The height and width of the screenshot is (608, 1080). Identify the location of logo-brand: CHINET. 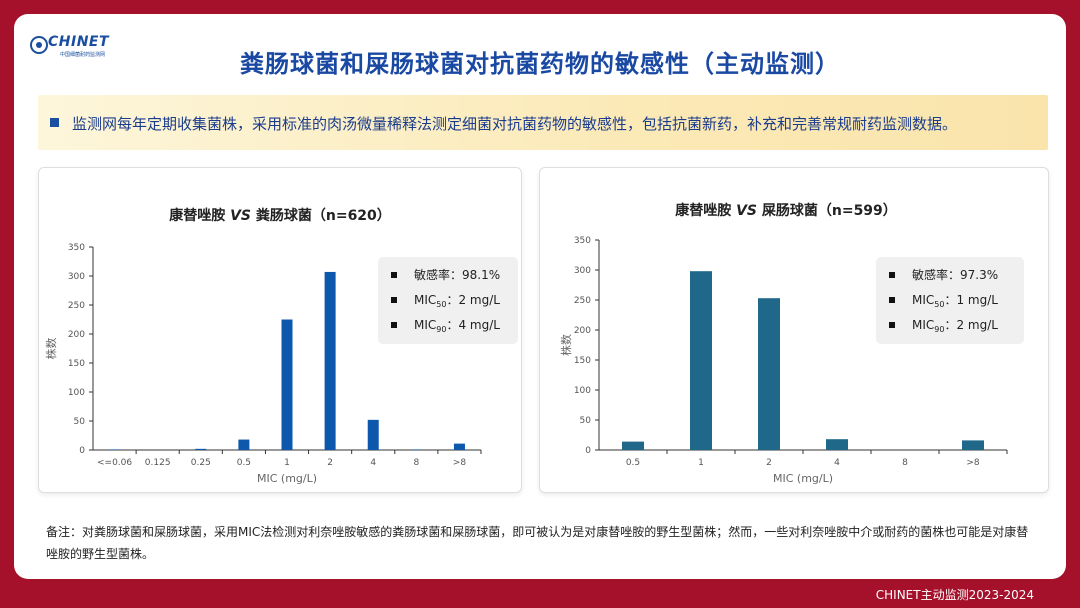
(79, 42).